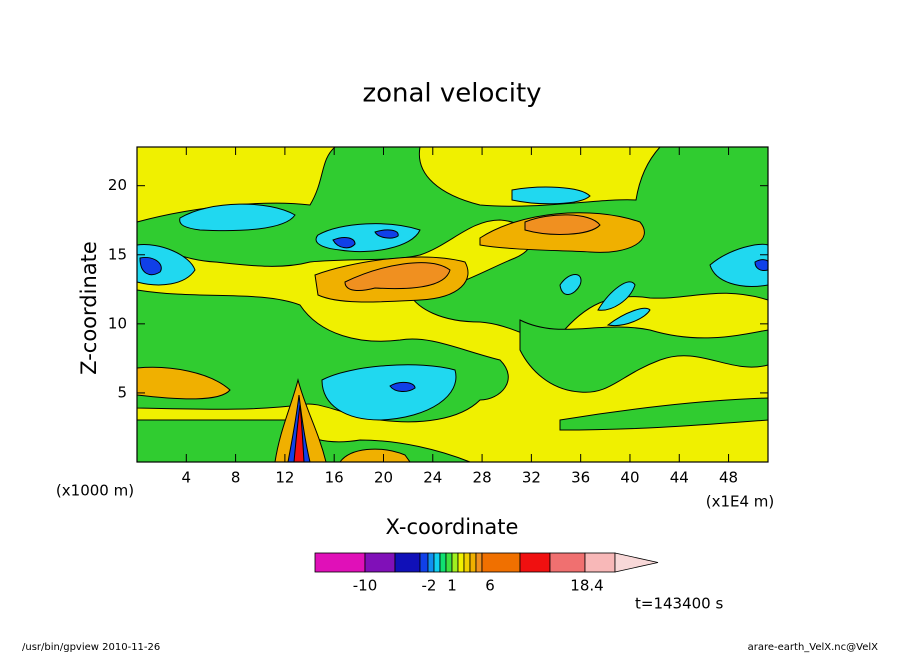 This screenshot has width=904, height=658. What do you see at coordinates (365, 586) in the screenshot?
I see `colorbar-tick-label: -10` at bounding box center [365, 586].